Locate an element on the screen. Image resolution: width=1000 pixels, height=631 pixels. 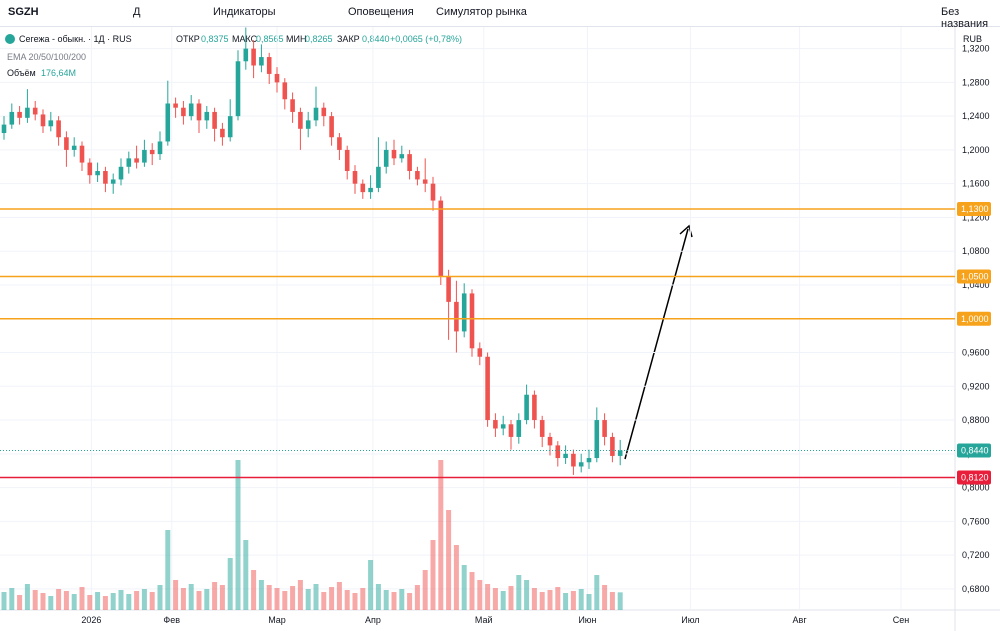
x-tick-label: Мар is located at coordinates (277, 620).